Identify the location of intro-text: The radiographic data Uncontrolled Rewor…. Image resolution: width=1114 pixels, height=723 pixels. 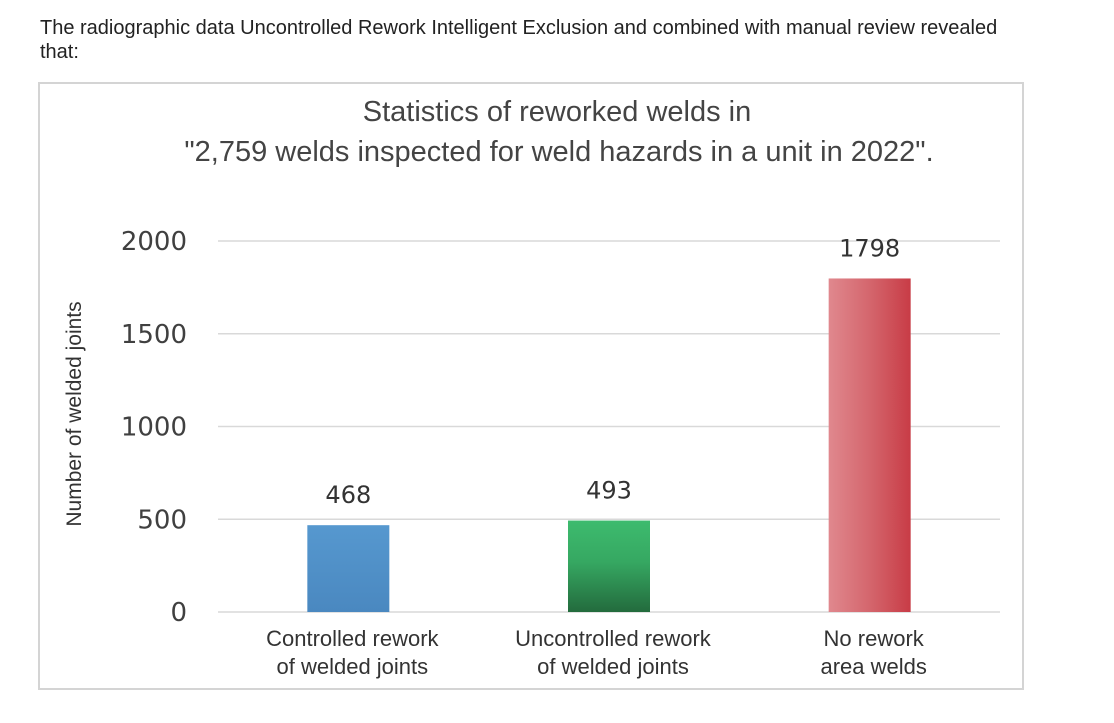
(519, 40).